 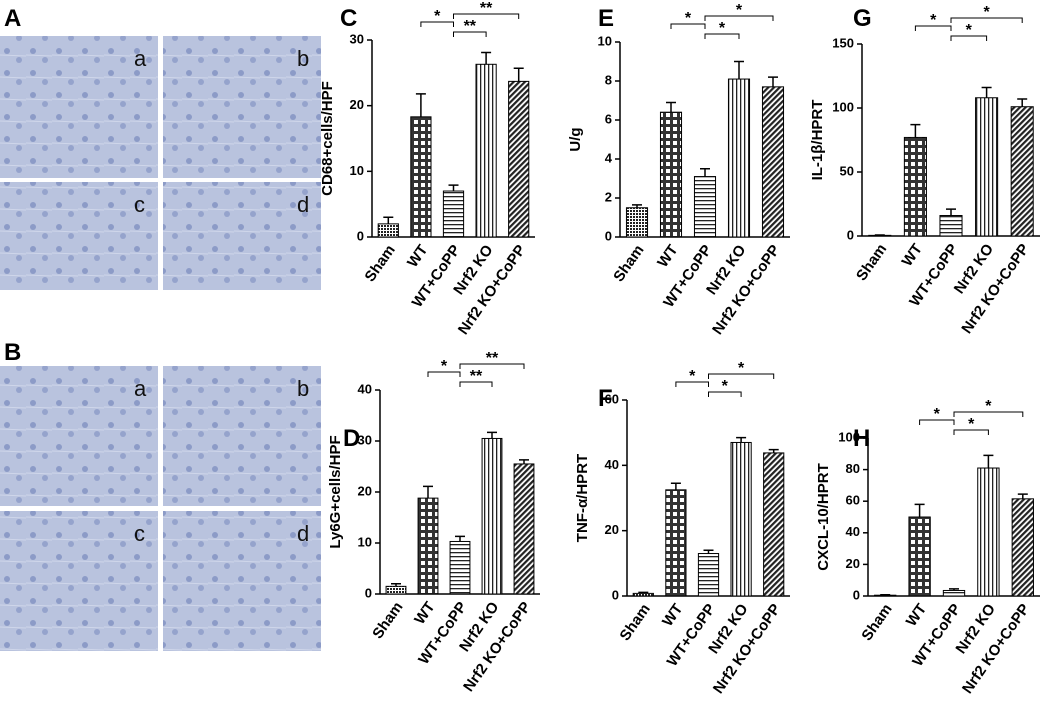 What do you see at coordinates (335, 491) in the screenshot?
I see `y-axis-label: Ly6G+cells/HPF` at bounding box center [335, 491].